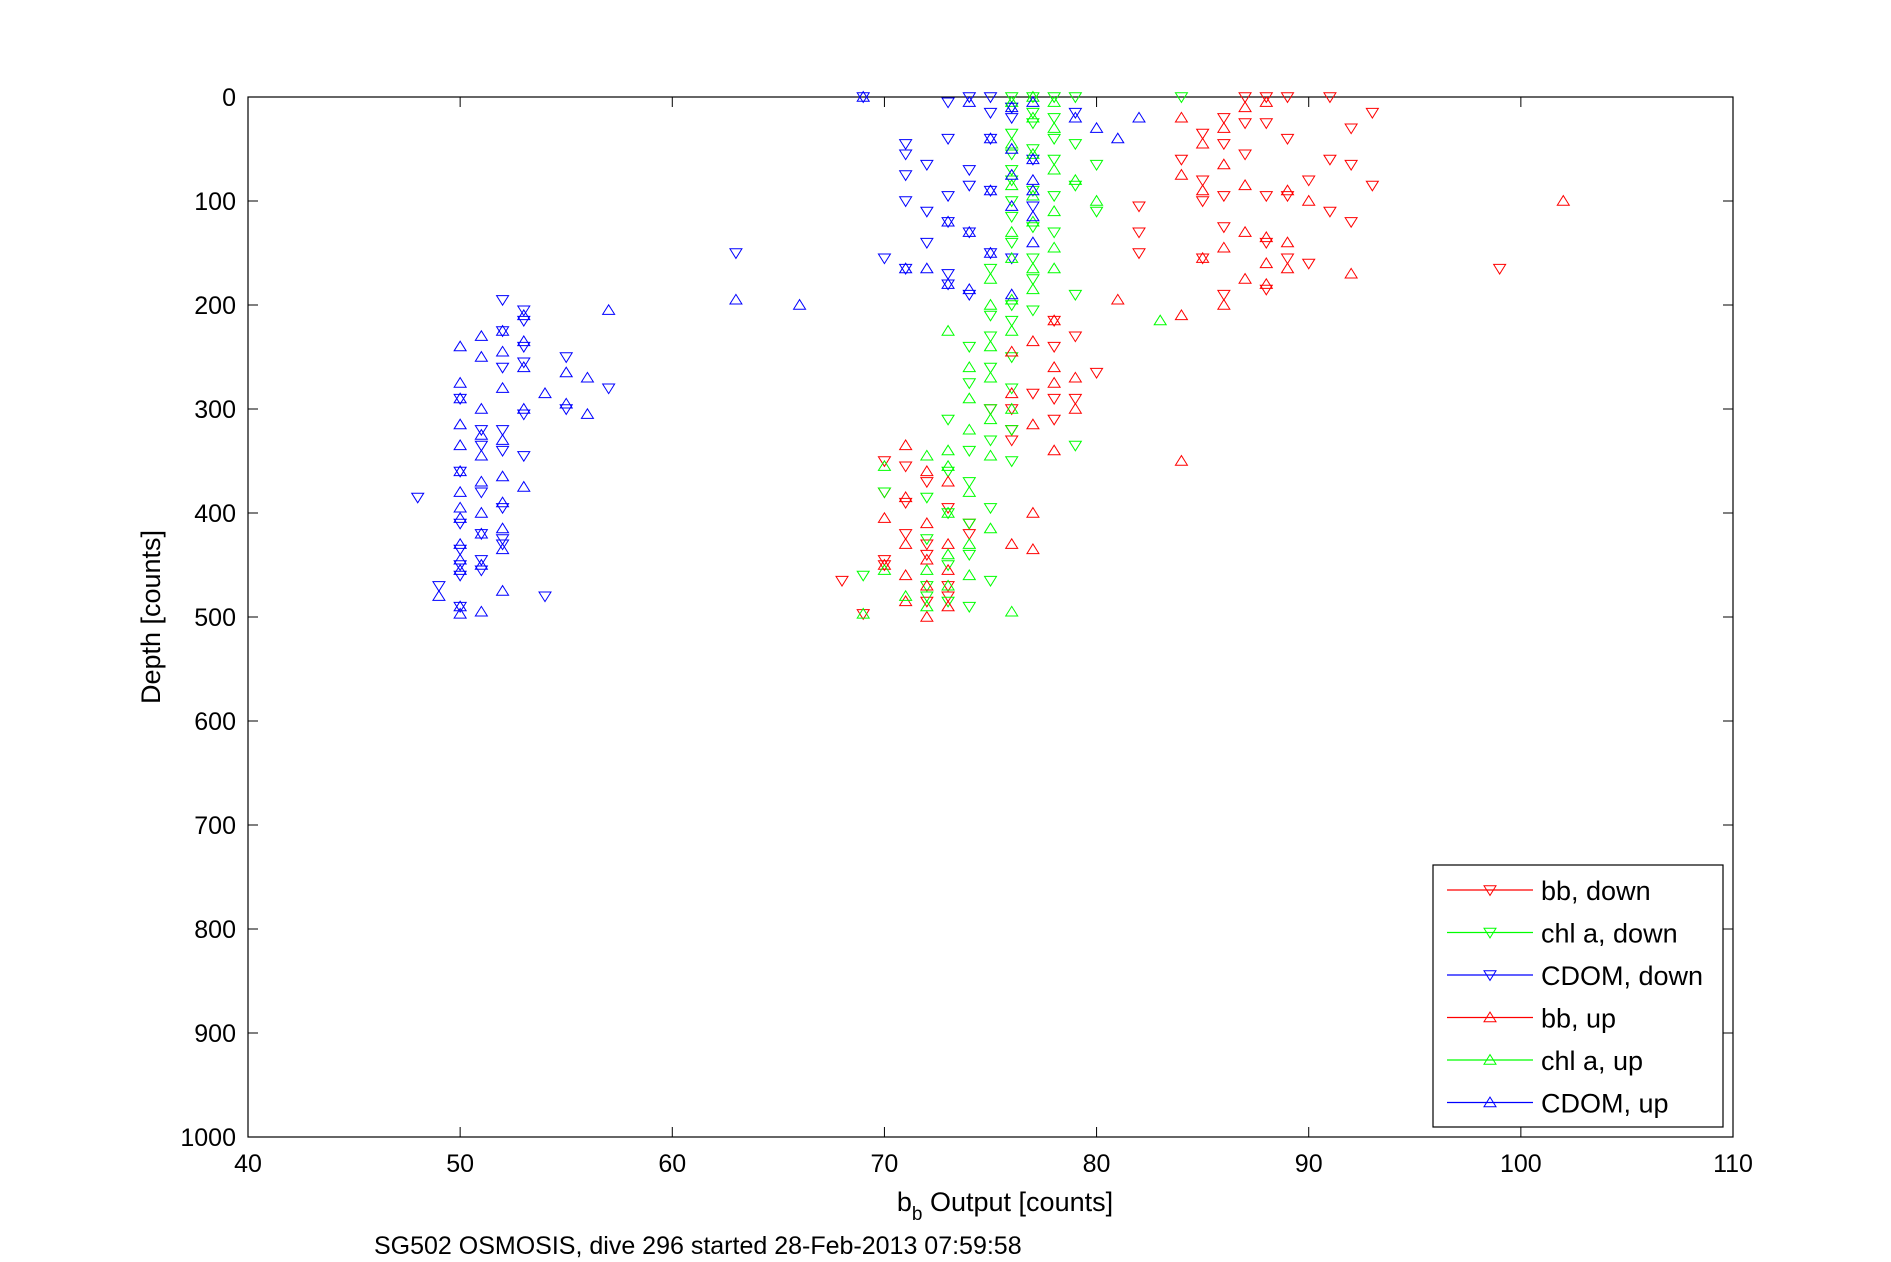  Describe the element at coordinates (1005, 1206) in the screenshot. I see `x-axis-label: bb Output [counts]` at that location.